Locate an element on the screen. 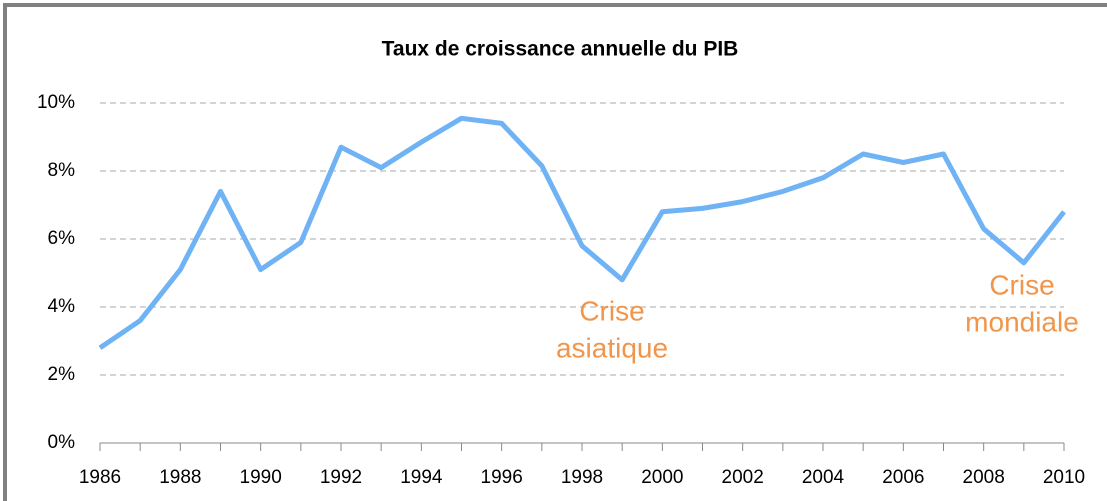  x-tick-label: 2000 is located at coordinates (662, 477).